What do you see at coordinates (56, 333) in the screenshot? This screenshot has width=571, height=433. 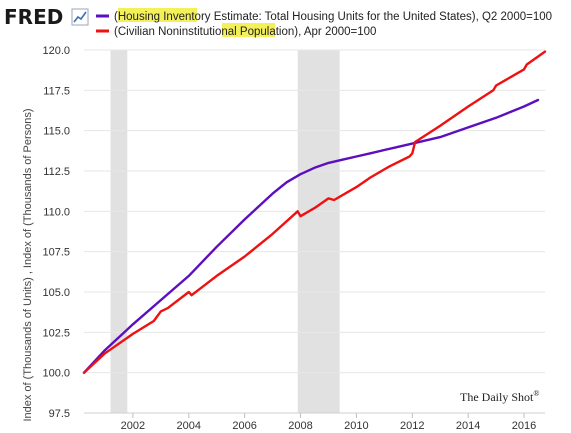 I see `y-tick-label: 102.5` at bounding box center [56, 333].